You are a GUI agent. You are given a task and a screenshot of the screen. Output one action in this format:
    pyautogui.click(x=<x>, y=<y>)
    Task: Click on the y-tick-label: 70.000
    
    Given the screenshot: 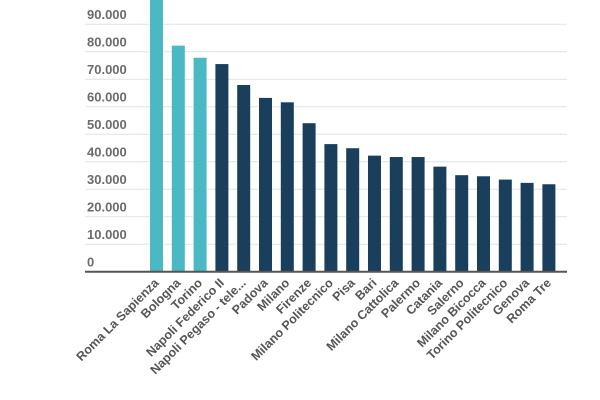 What is the action you would take?
    pyautogui.click(x=107, y=69)
    